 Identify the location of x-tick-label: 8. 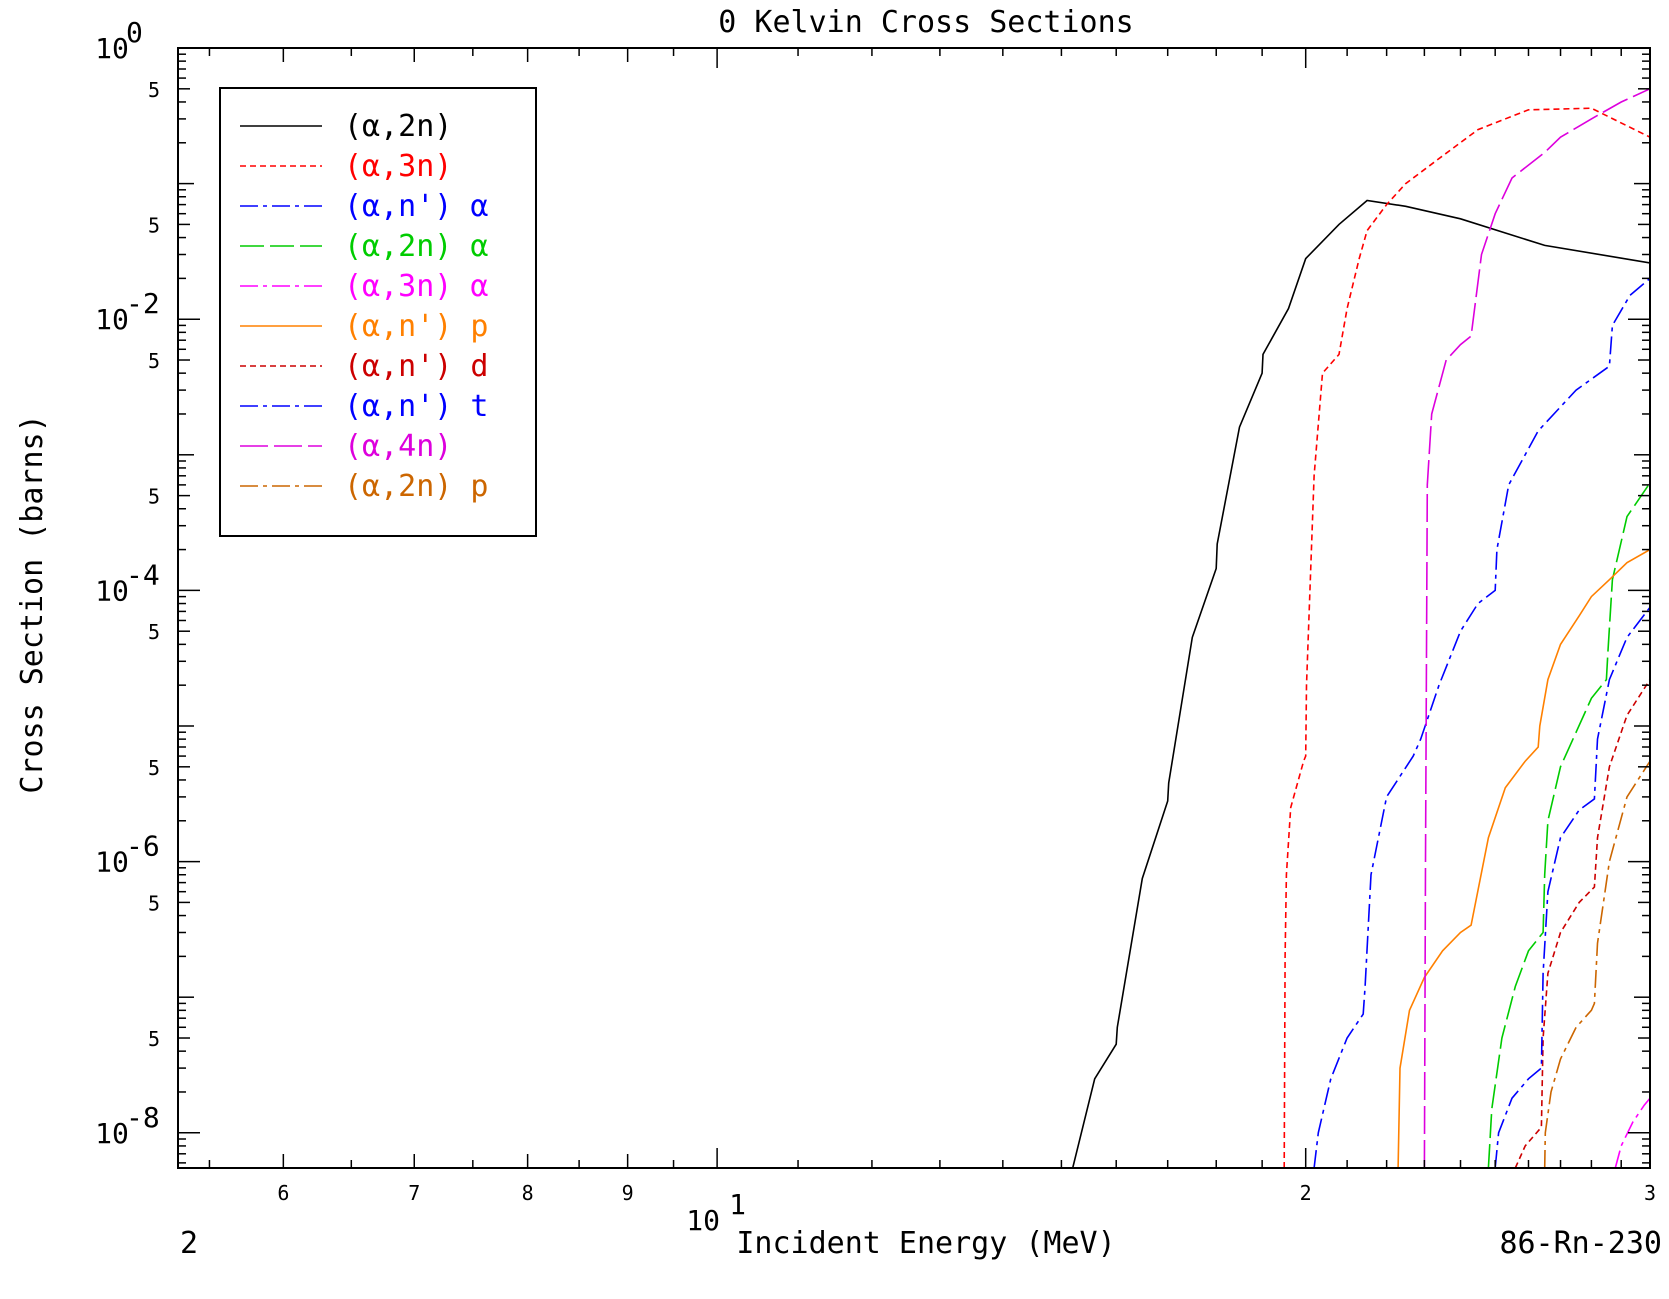
(528, 1193).